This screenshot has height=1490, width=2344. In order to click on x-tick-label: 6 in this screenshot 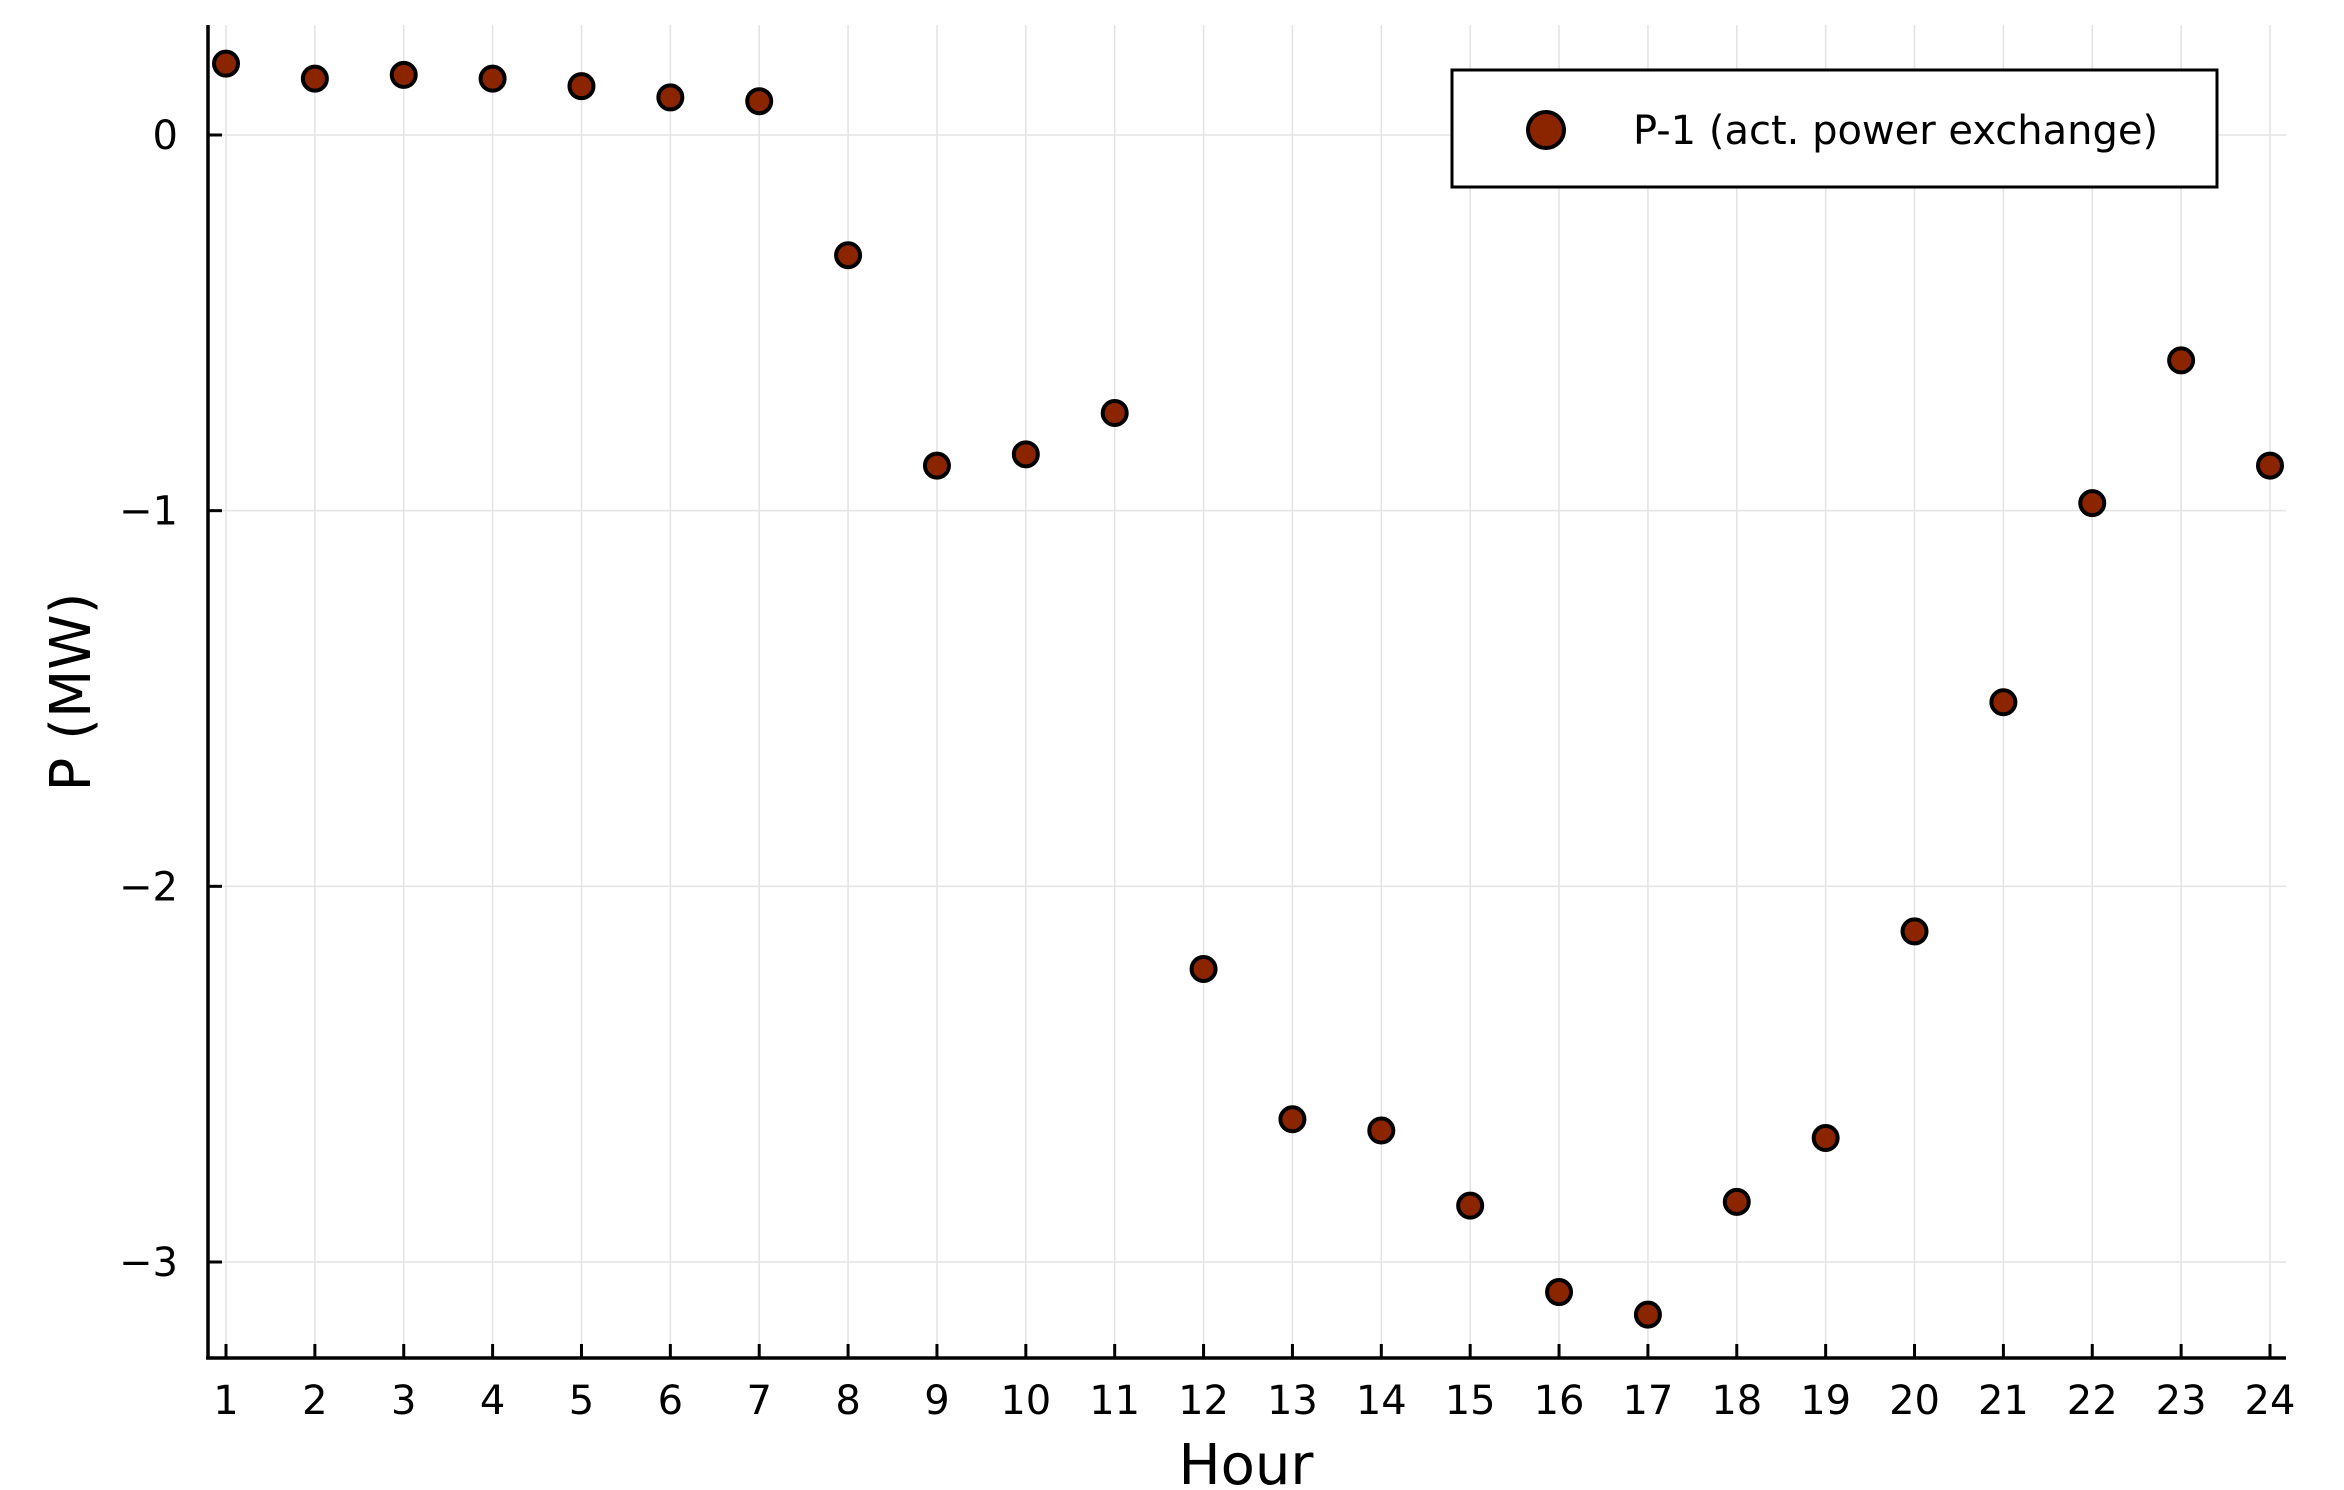, I will do `click(670, 1401)`.